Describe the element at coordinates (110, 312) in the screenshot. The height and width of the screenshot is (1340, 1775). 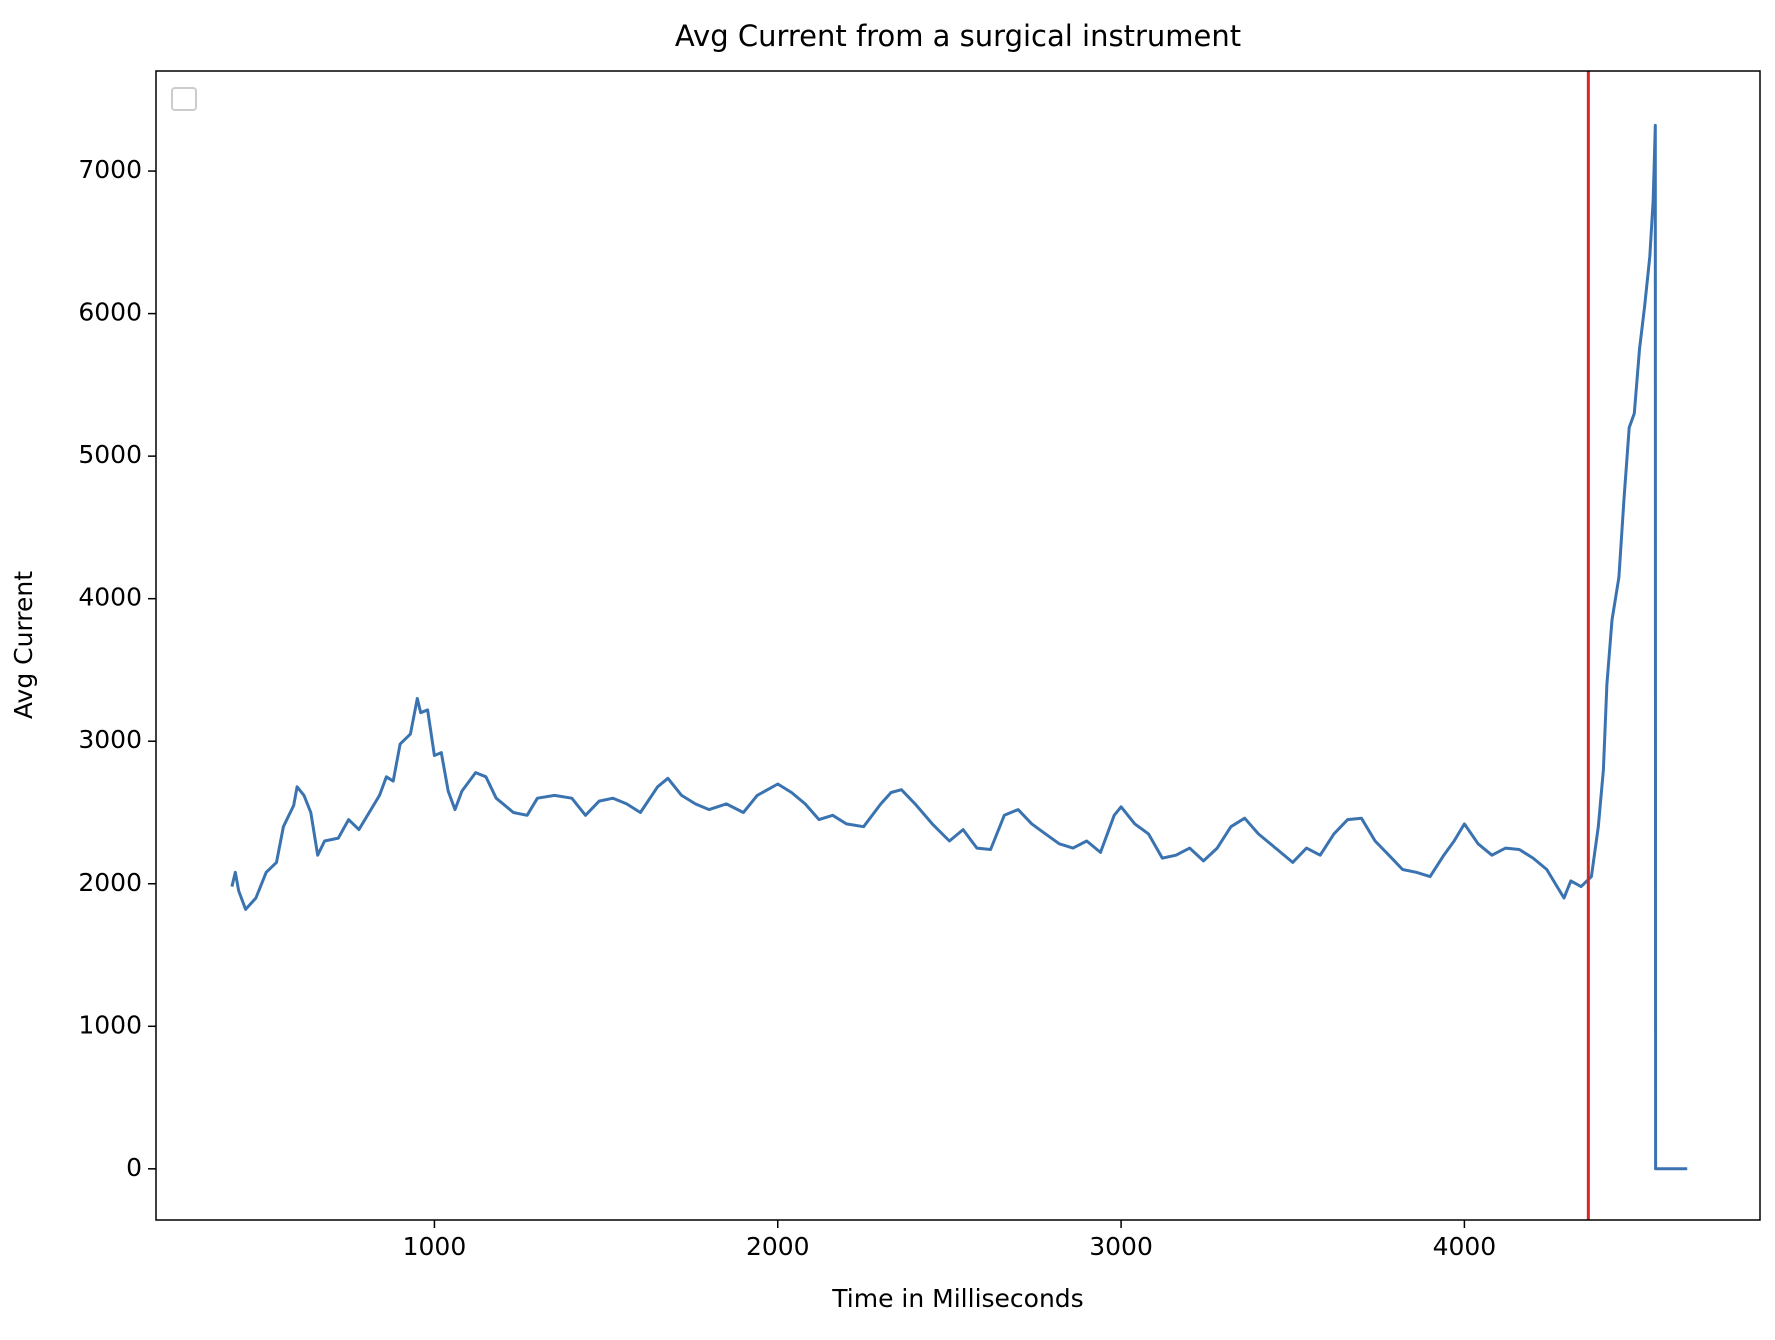
I see `y-tick-label: 6000` at that location.